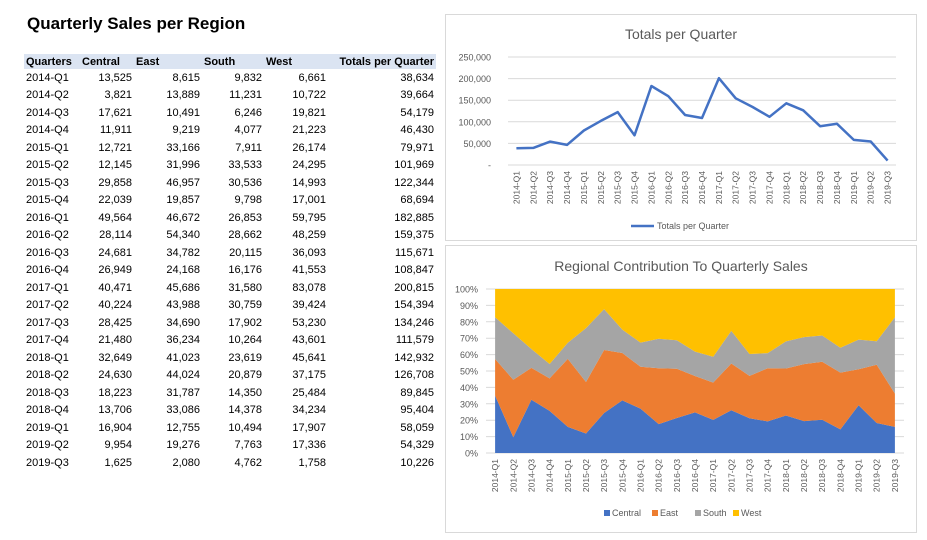 This screenshot has width=927, height=540. What do you see at coordinates (477, 144) in the screenshot?
I see `y-tick-label: 50,000` at bounding box center [477, 144].